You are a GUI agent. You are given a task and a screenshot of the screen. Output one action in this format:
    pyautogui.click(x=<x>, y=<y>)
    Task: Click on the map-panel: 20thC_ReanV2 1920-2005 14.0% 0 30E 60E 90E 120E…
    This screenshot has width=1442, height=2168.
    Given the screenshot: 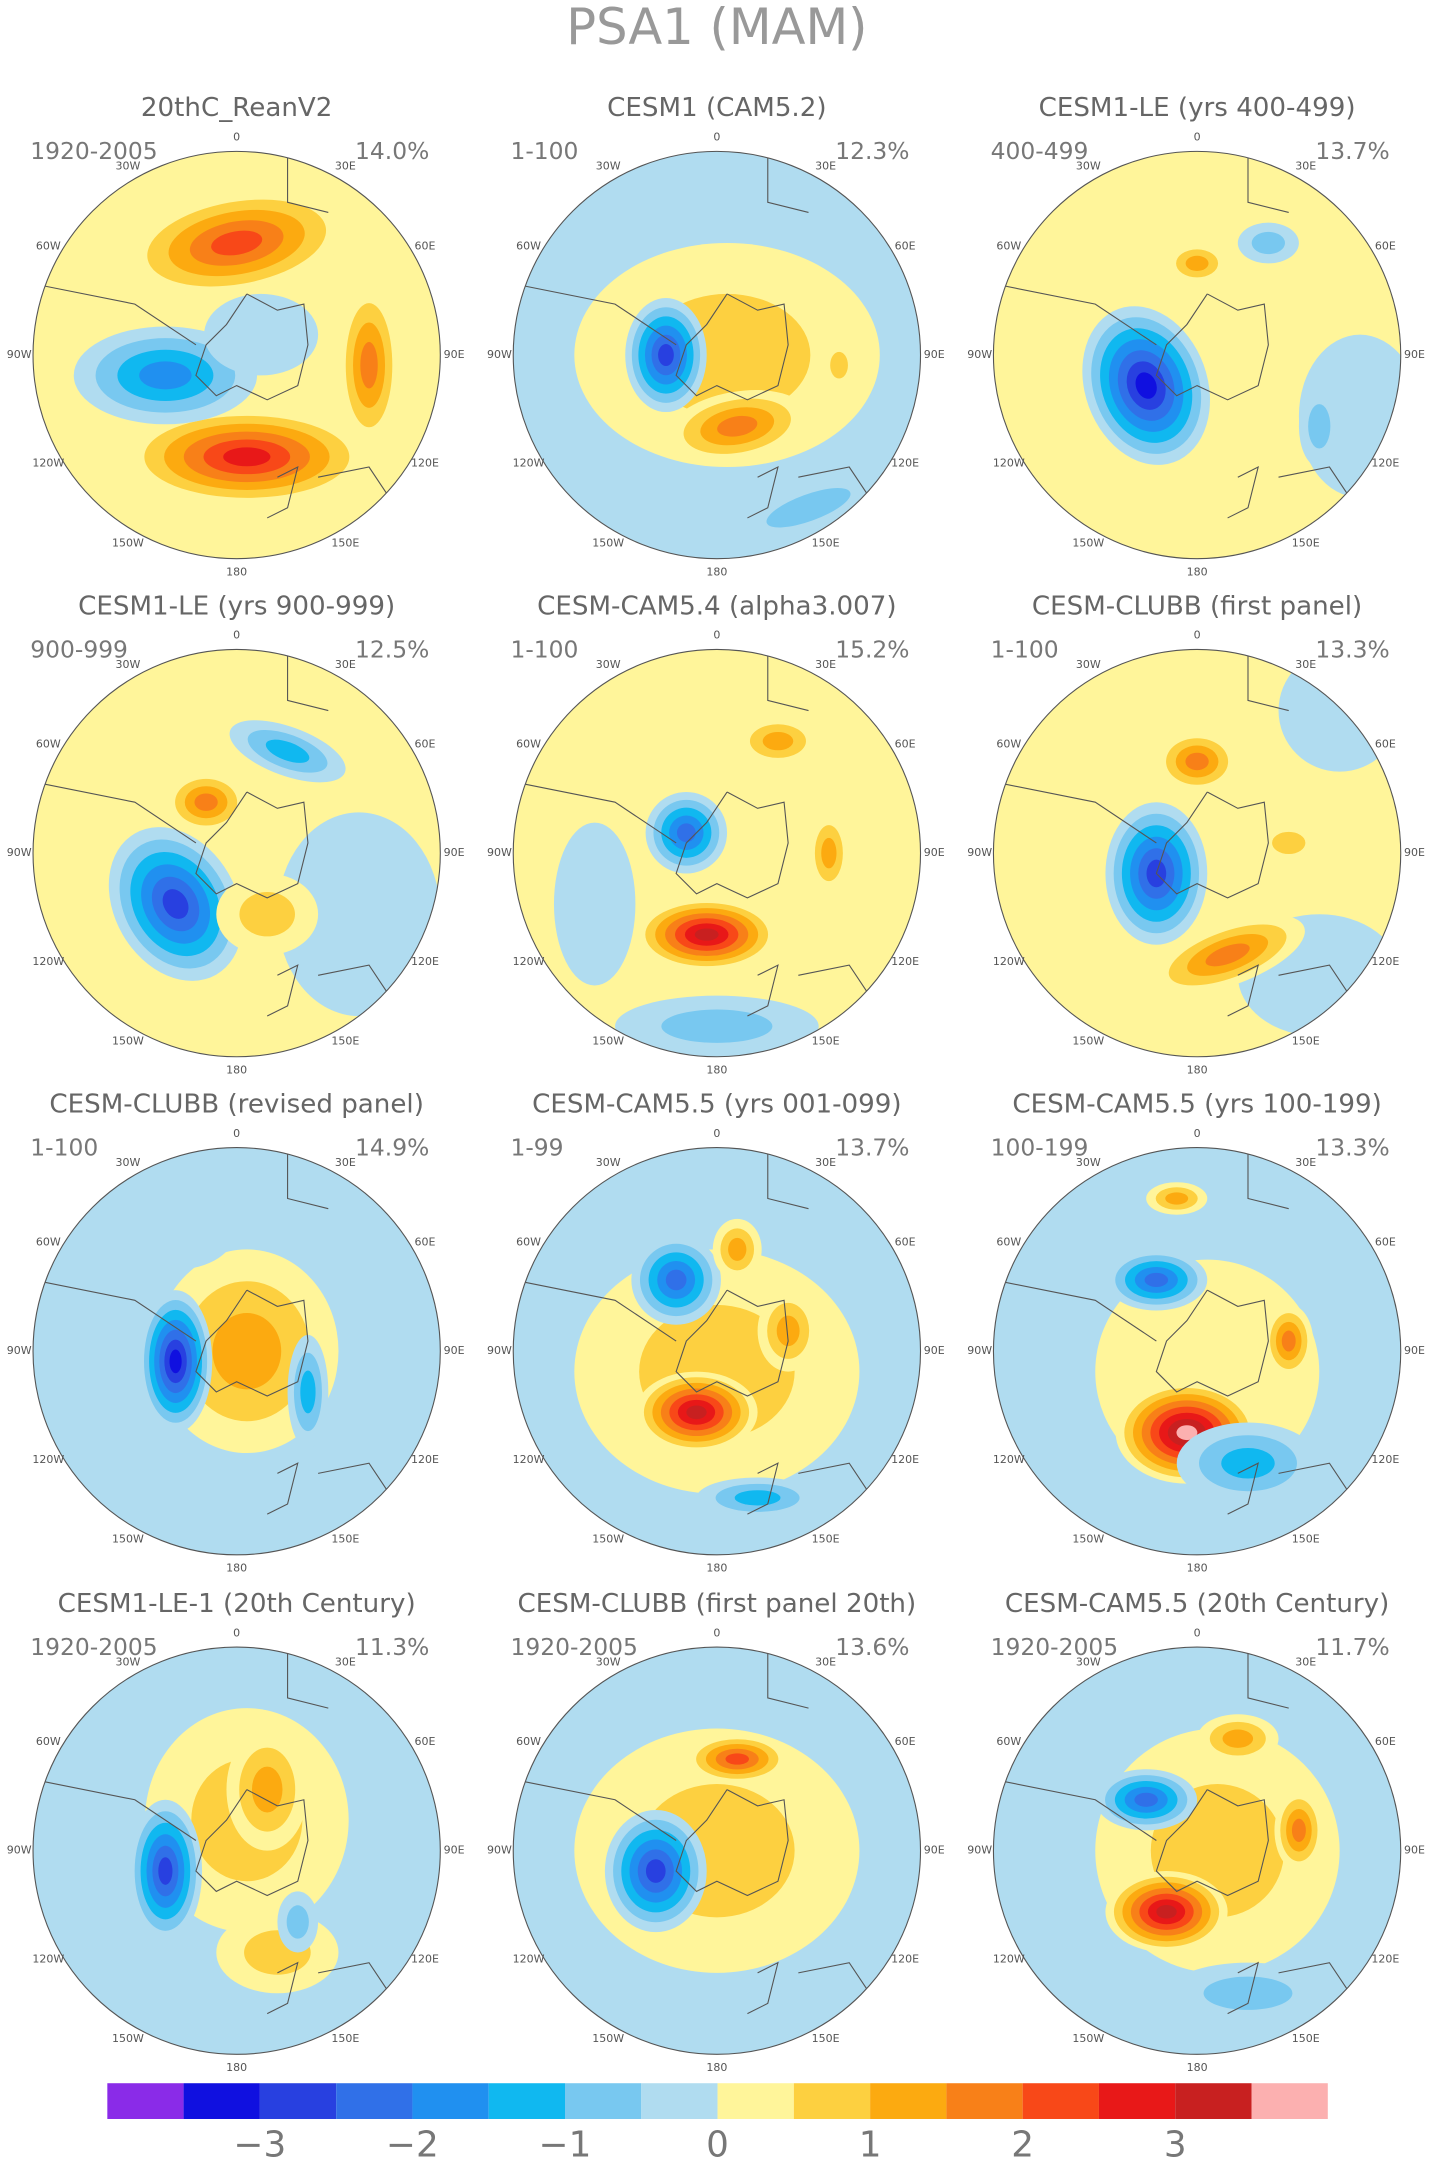 What is the action you would take?
    pyautogui.click(x=236, y=335)
    